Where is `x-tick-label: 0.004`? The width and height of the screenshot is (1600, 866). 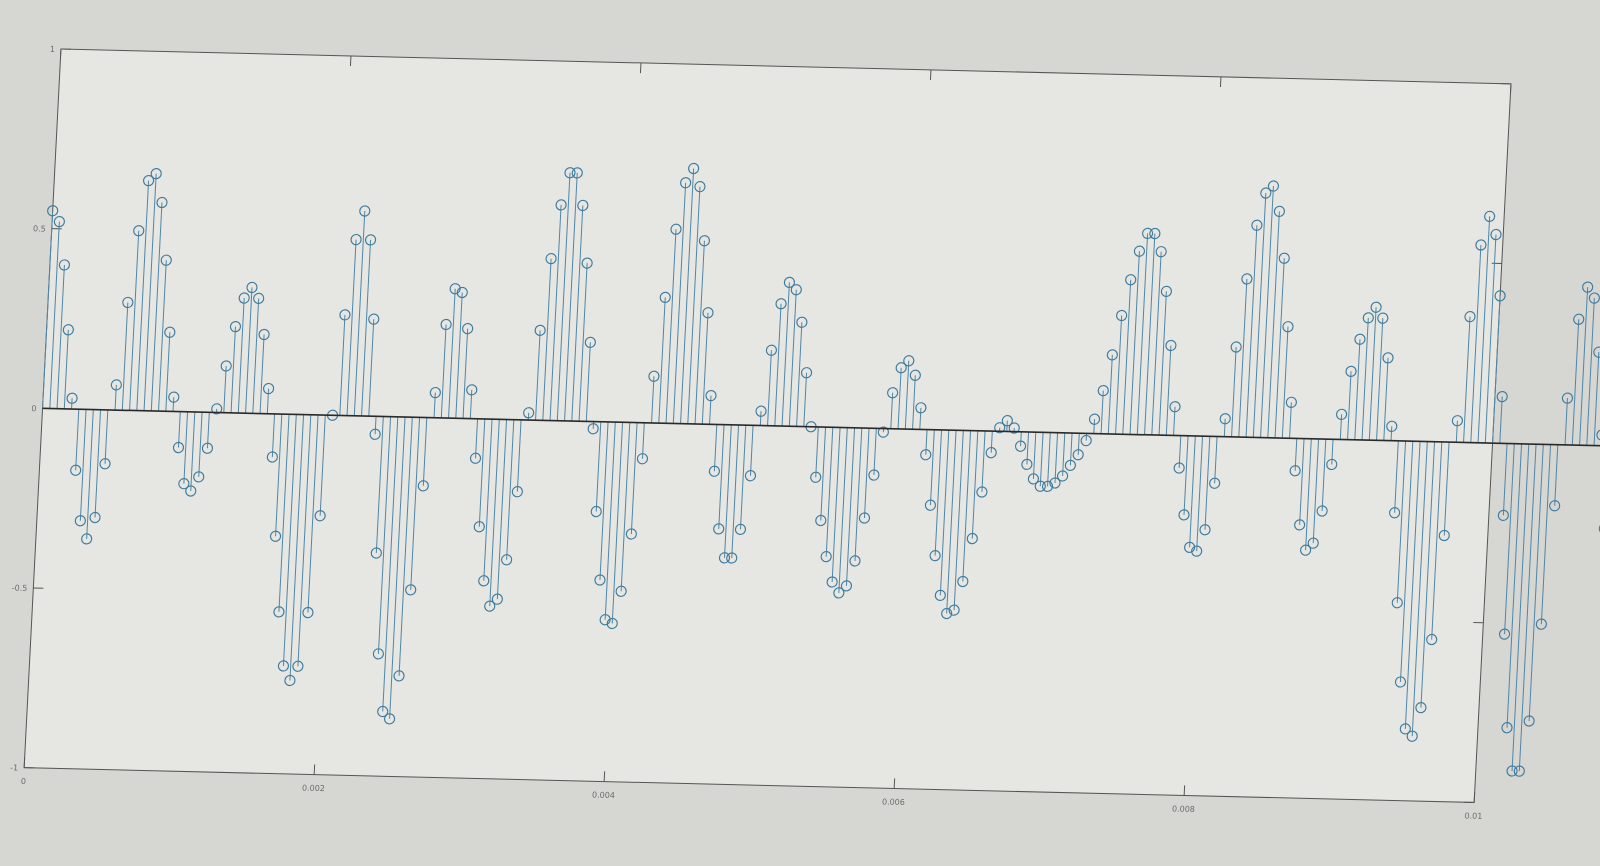
x-tick-label: 0.004 is located at coordinates (603, 795).